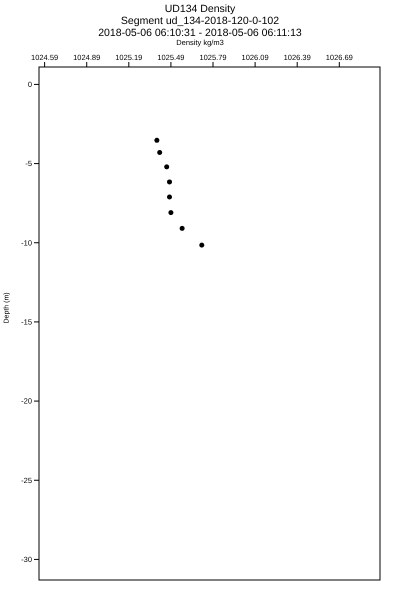  What do you see at coordinates (200, 27) in the screenshot?
I see `chart-subtitle: Segment ud_134-2018-120-0-102 2018-05-06 06:10:31 - 2018-05-06 06:11:13` at bounding box center [200, 27].